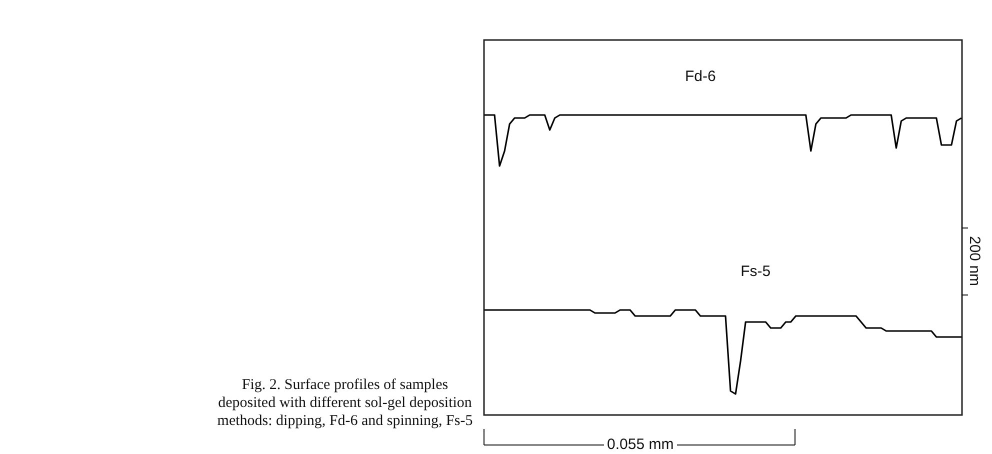 The width and height of the screenshot is (992, 454). What do you see at coordinates (974, 261) in the screenshot?
I see `text: 200 nm` at bounding box center [974, 261].